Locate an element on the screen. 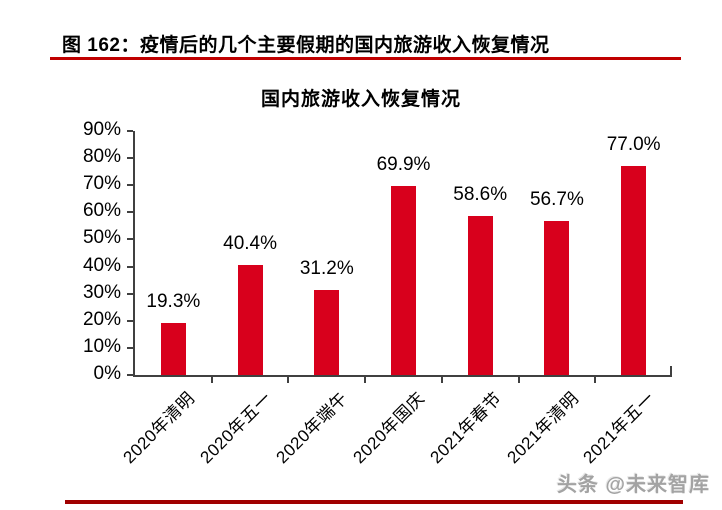  y-axis-label: 0% is located at coordinates (107, 373).